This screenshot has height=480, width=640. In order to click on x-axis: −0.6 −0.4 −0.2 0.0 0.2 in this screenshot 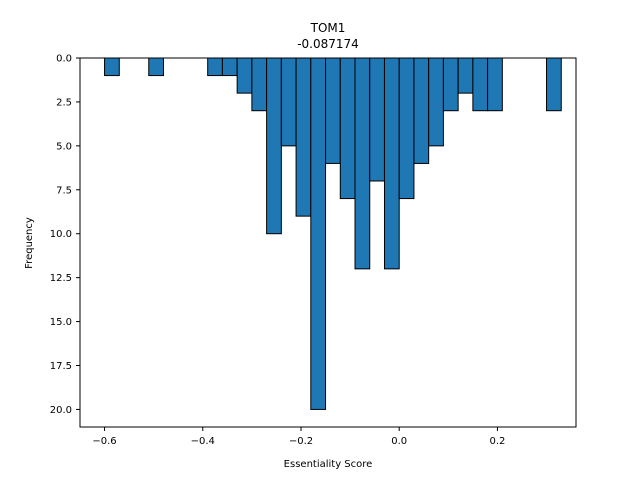, I will do `click(298, 437)`.